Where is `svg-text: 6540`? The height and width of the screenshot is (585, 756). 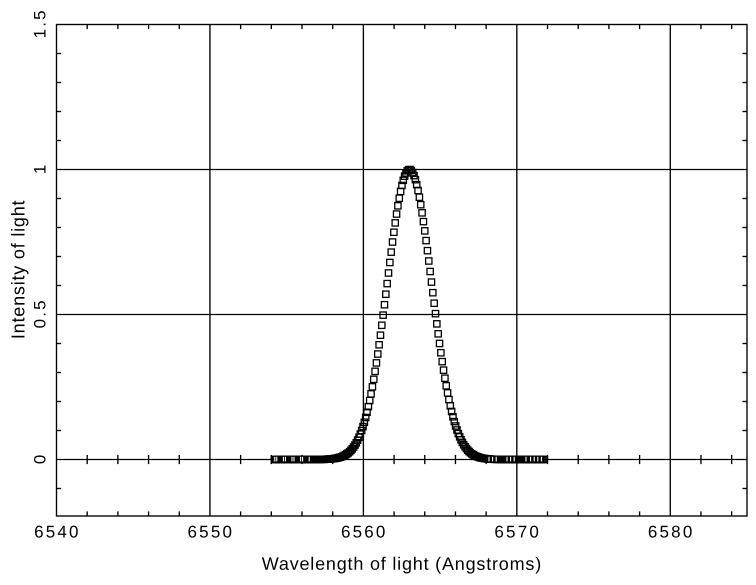
svg-text: 6540 is located at coordinates (57, 531).